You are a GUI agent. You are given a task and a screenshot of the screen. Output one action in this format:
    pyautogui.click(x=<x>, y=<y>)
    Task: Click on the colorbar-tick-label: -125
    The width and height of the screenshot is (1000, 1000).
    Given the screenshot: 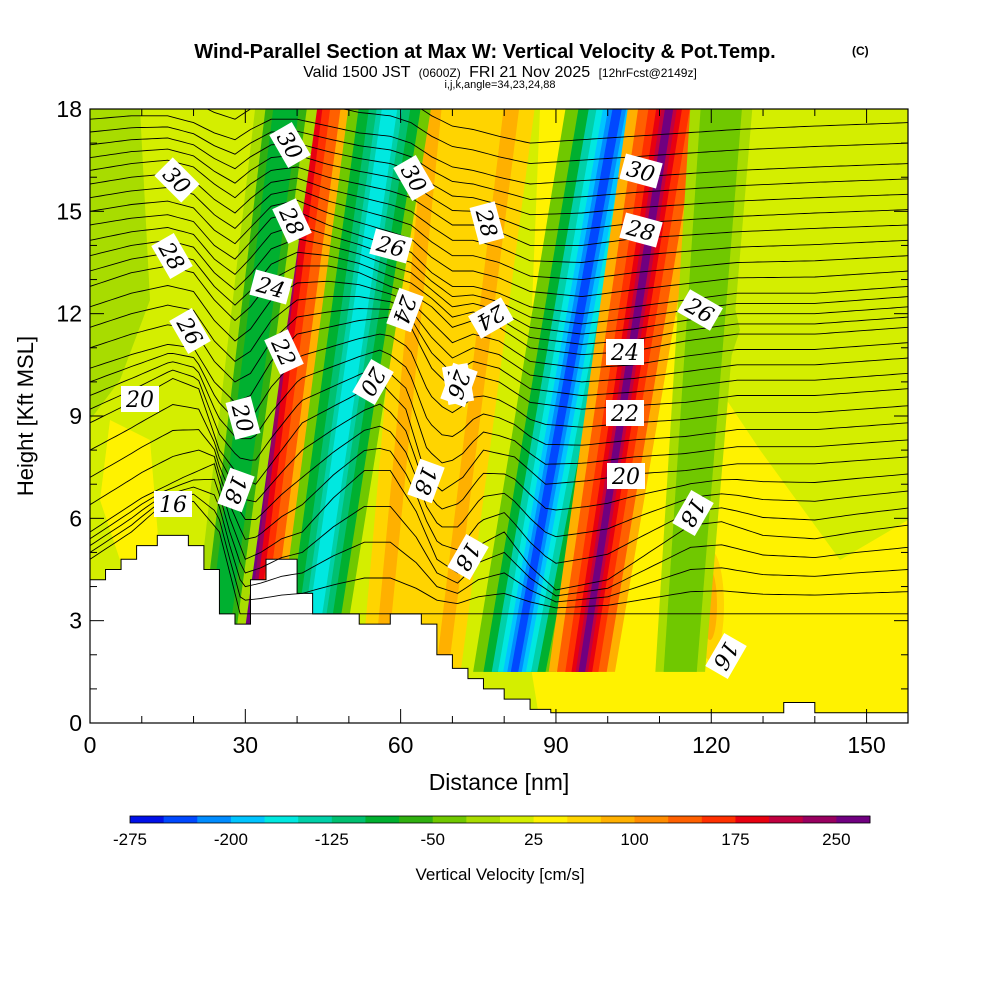 What is the action you would take?
    pyautogui.click(x=332, y=839)
    